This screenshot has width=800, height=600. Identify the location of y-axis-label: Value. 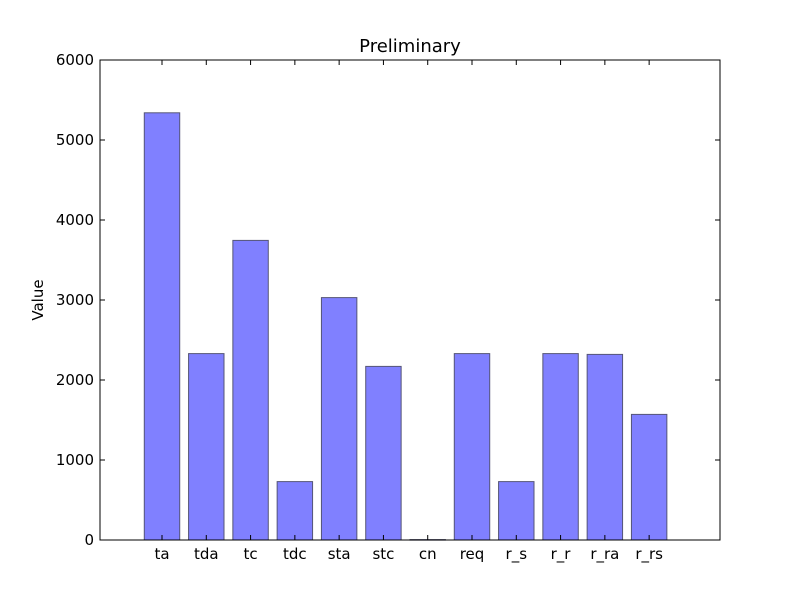
(38, 299).